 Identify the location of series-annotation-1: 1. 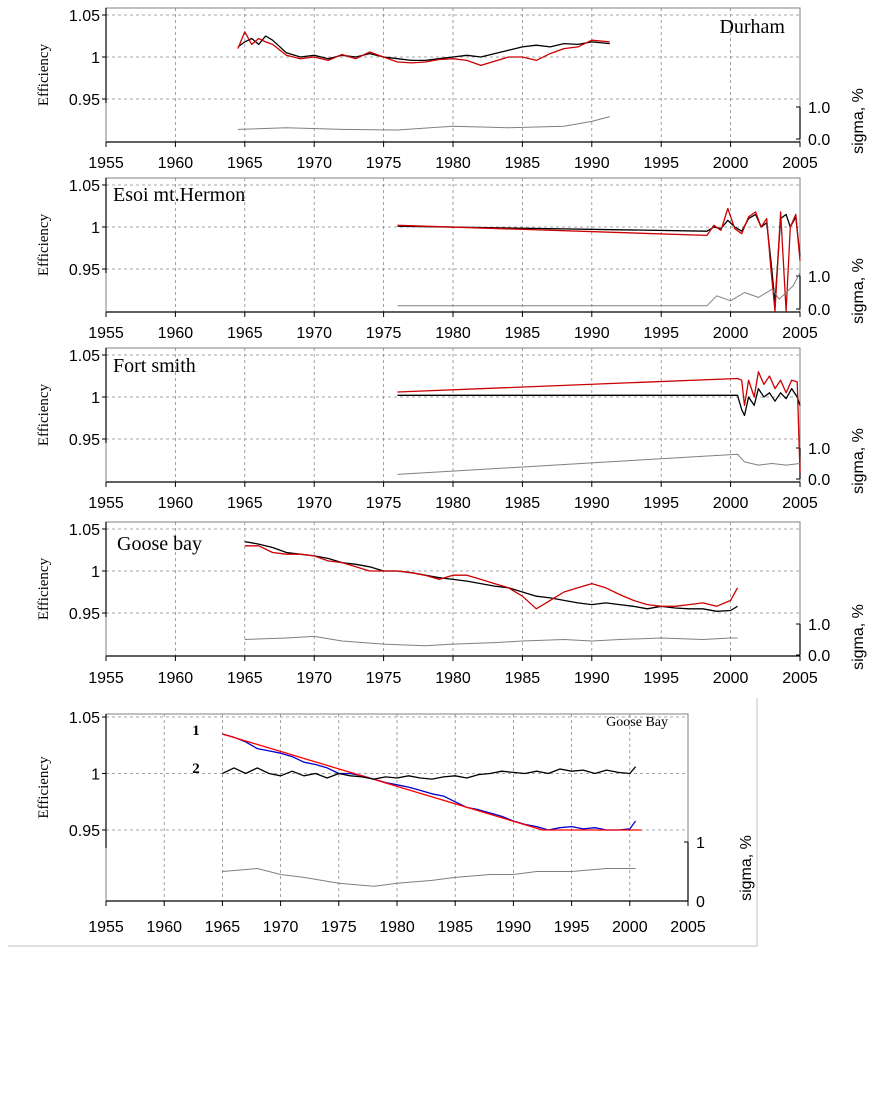
(196, 731).